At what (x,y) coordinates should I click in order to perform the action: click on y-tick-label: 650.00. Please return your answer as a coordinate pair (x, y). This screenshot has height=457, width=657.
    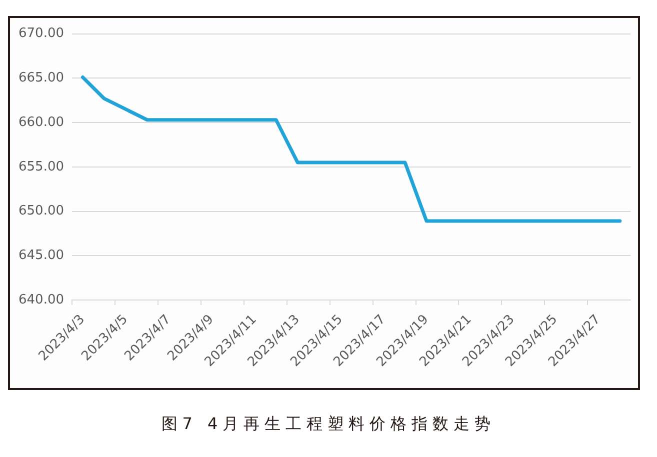
    Looking at the image, I should click on (41, 211).